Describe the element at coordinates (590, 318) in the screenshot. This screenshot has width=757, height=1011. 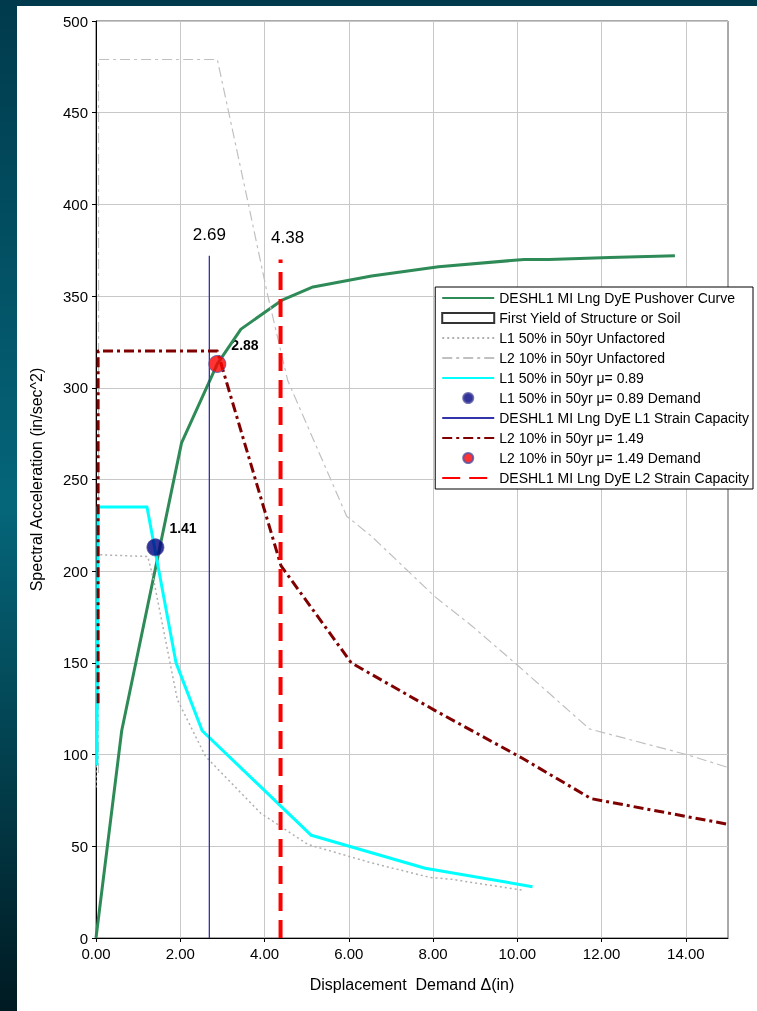
I see `legend-label: First Yield of Structure or Soil` at that location.